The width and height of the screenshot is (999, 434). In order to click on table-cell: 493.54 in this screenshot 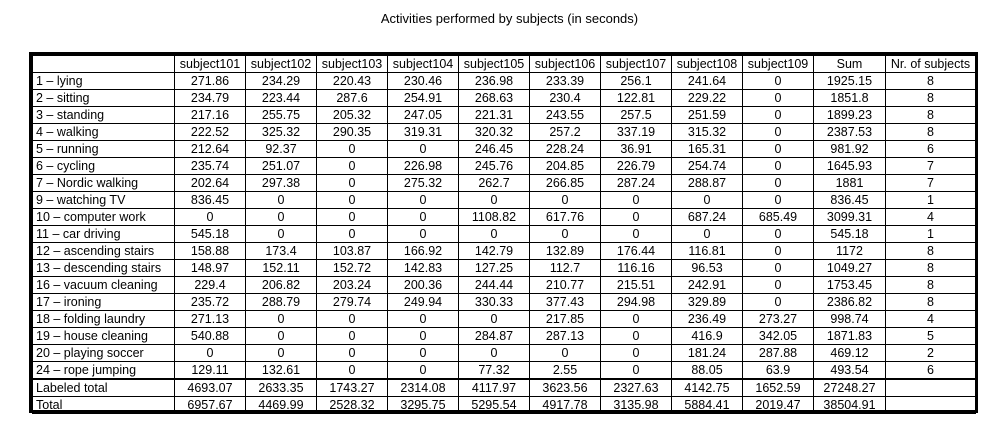, I will do `click(849, 370)`.